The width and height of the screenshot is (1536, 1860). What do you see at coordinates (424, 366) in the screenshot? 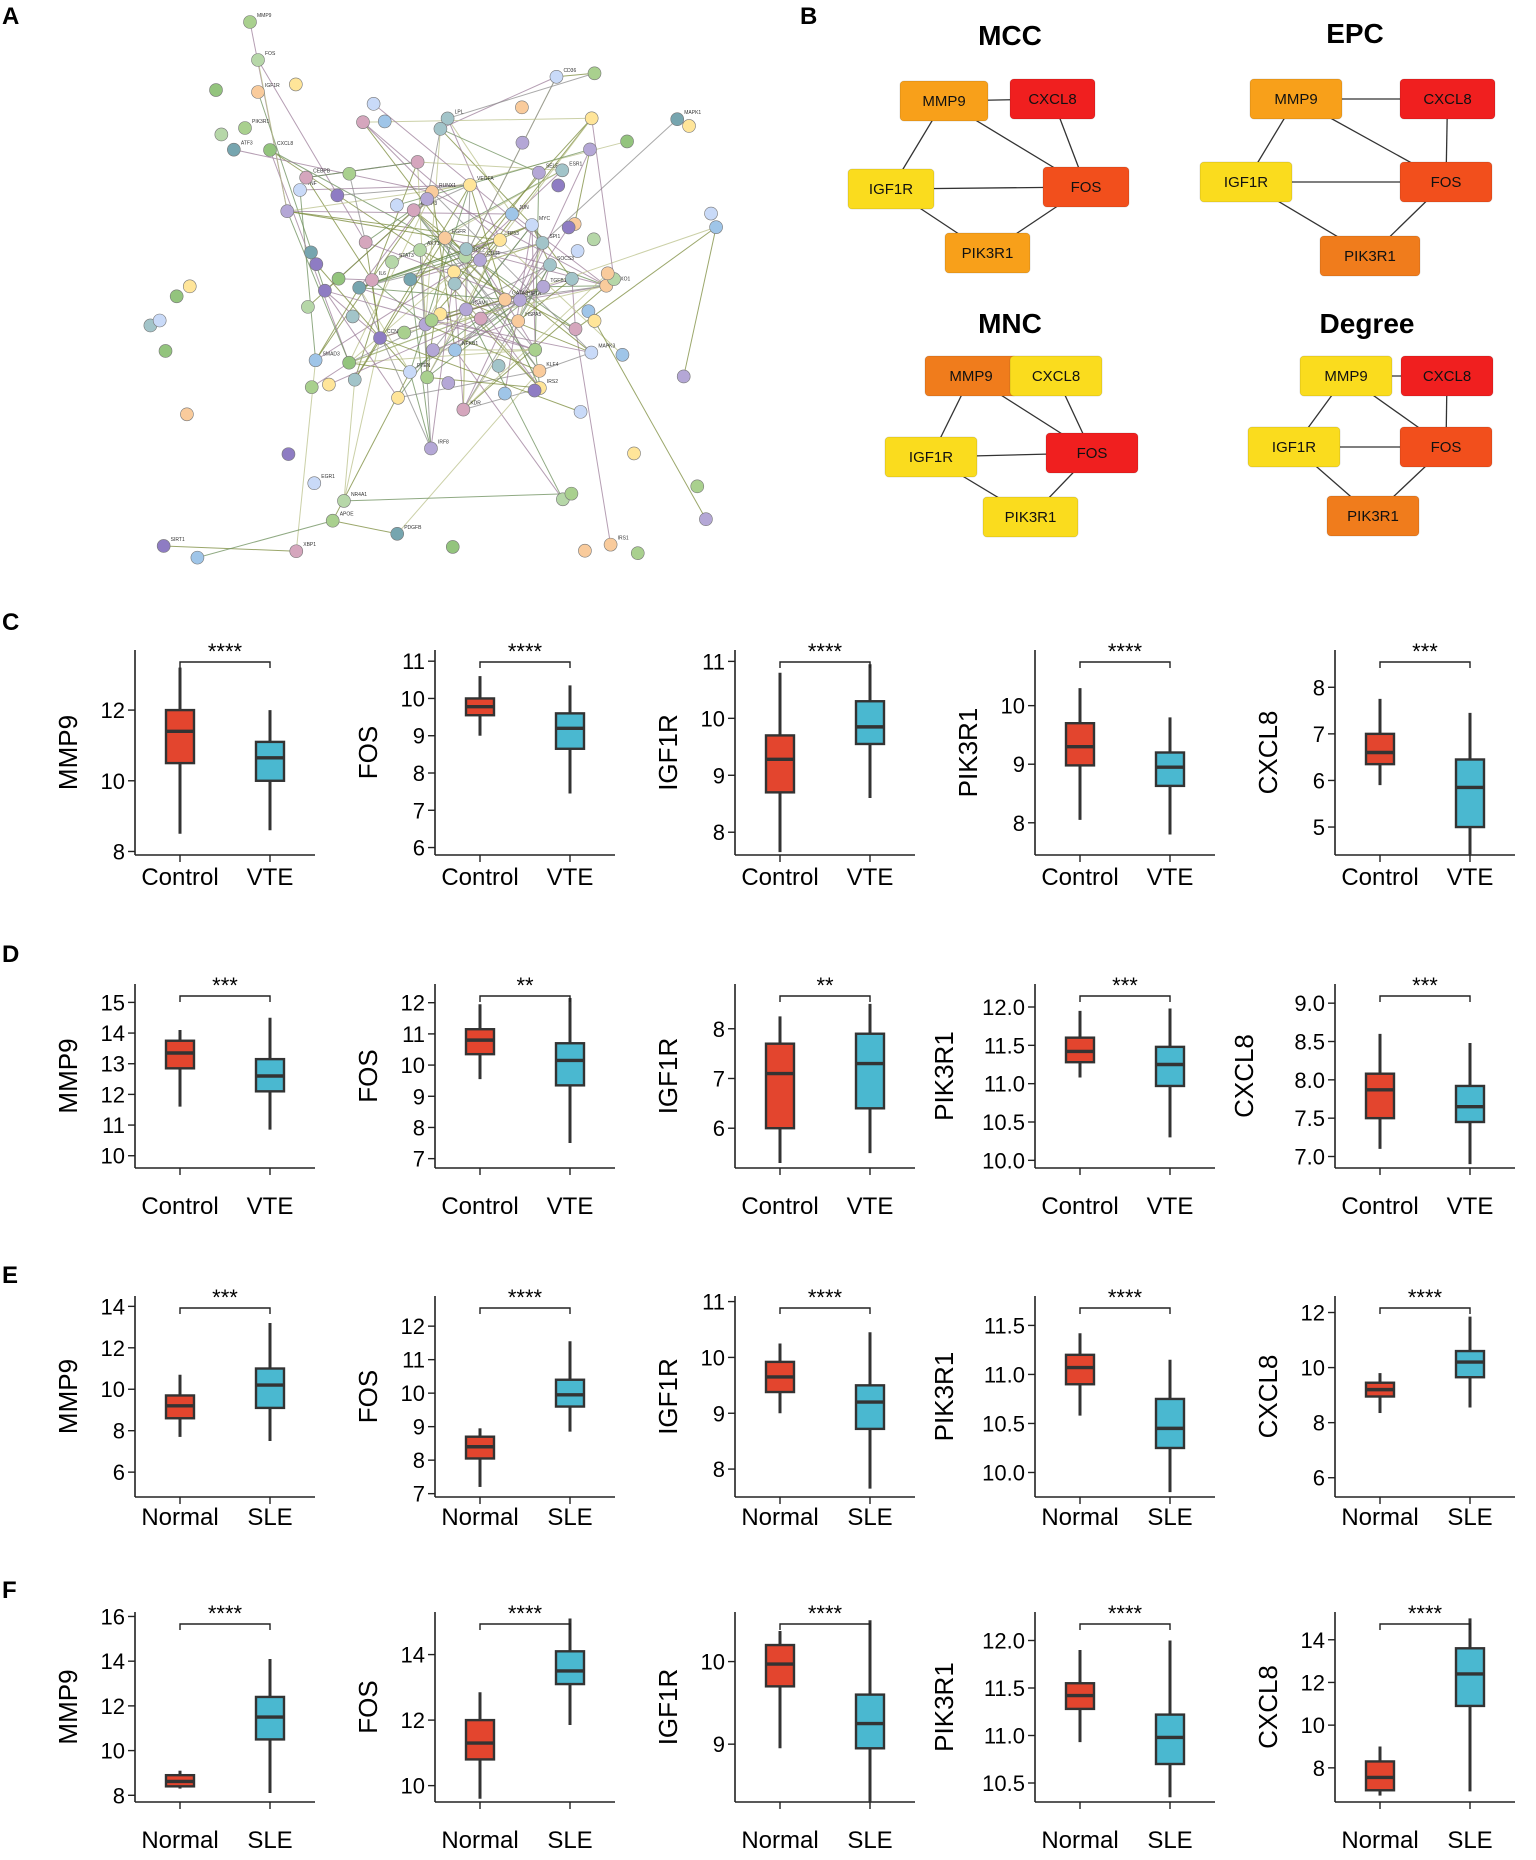
I see `network-node-label: PTEN` at bounding box center [424, 366].